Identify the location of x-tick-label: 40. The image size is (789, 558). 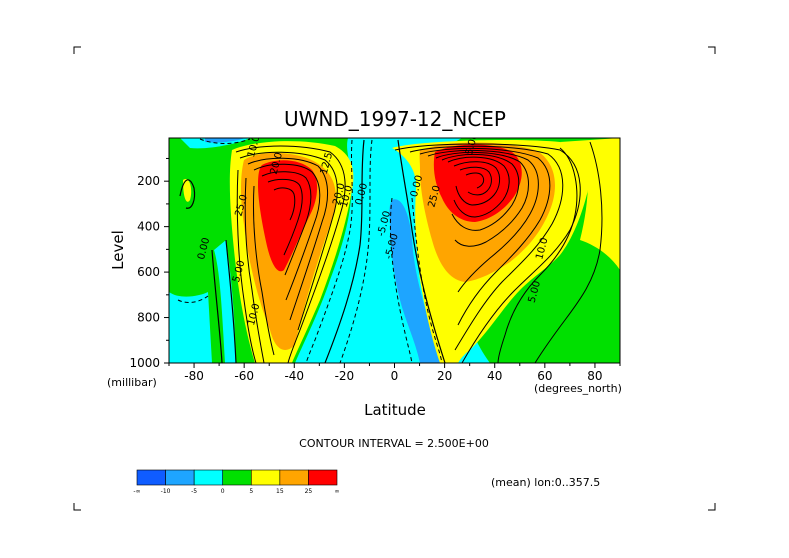
(494, 376).